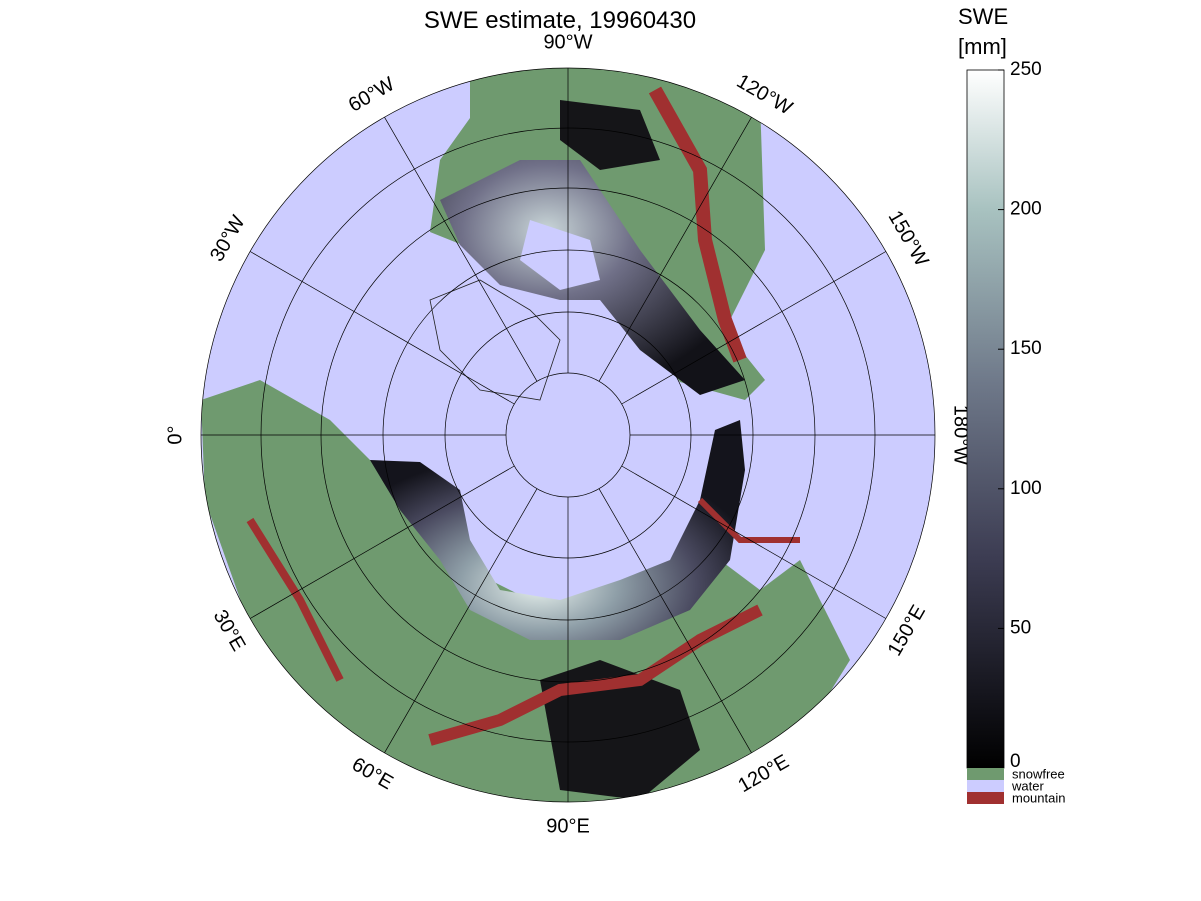  Describe the element at coordinates (175, 434) in the screenshot. I see `meridian-label: 0°` at that location.